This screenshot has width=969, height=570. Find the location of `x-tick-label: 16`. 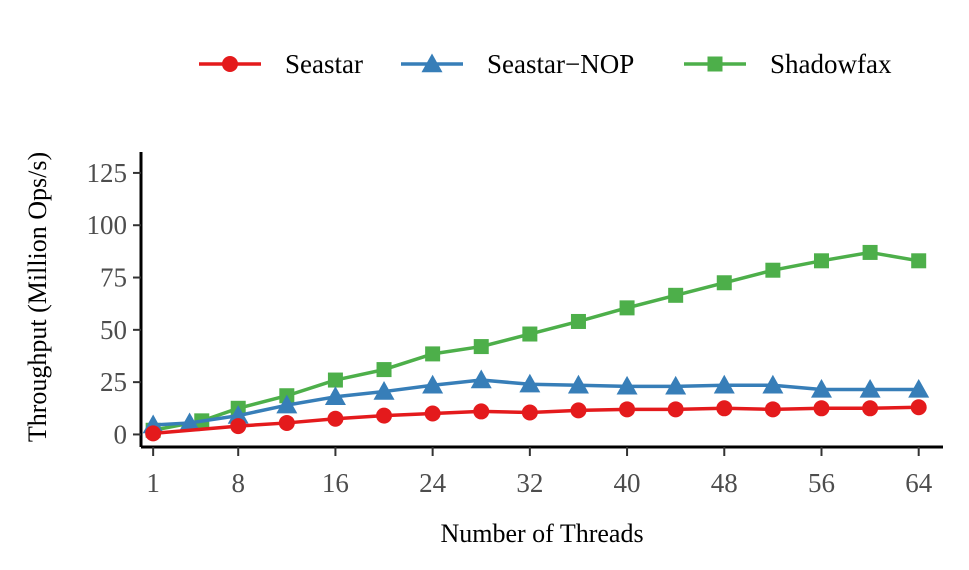

x-tick-label: 16 is located at coordinates (335, 483).